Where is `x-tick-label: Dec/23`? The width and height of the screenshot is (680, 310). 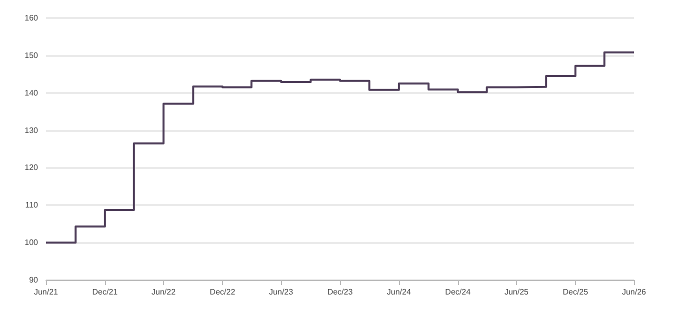
x-tick-label: Dec/23 is located at coordinates (340, 292).